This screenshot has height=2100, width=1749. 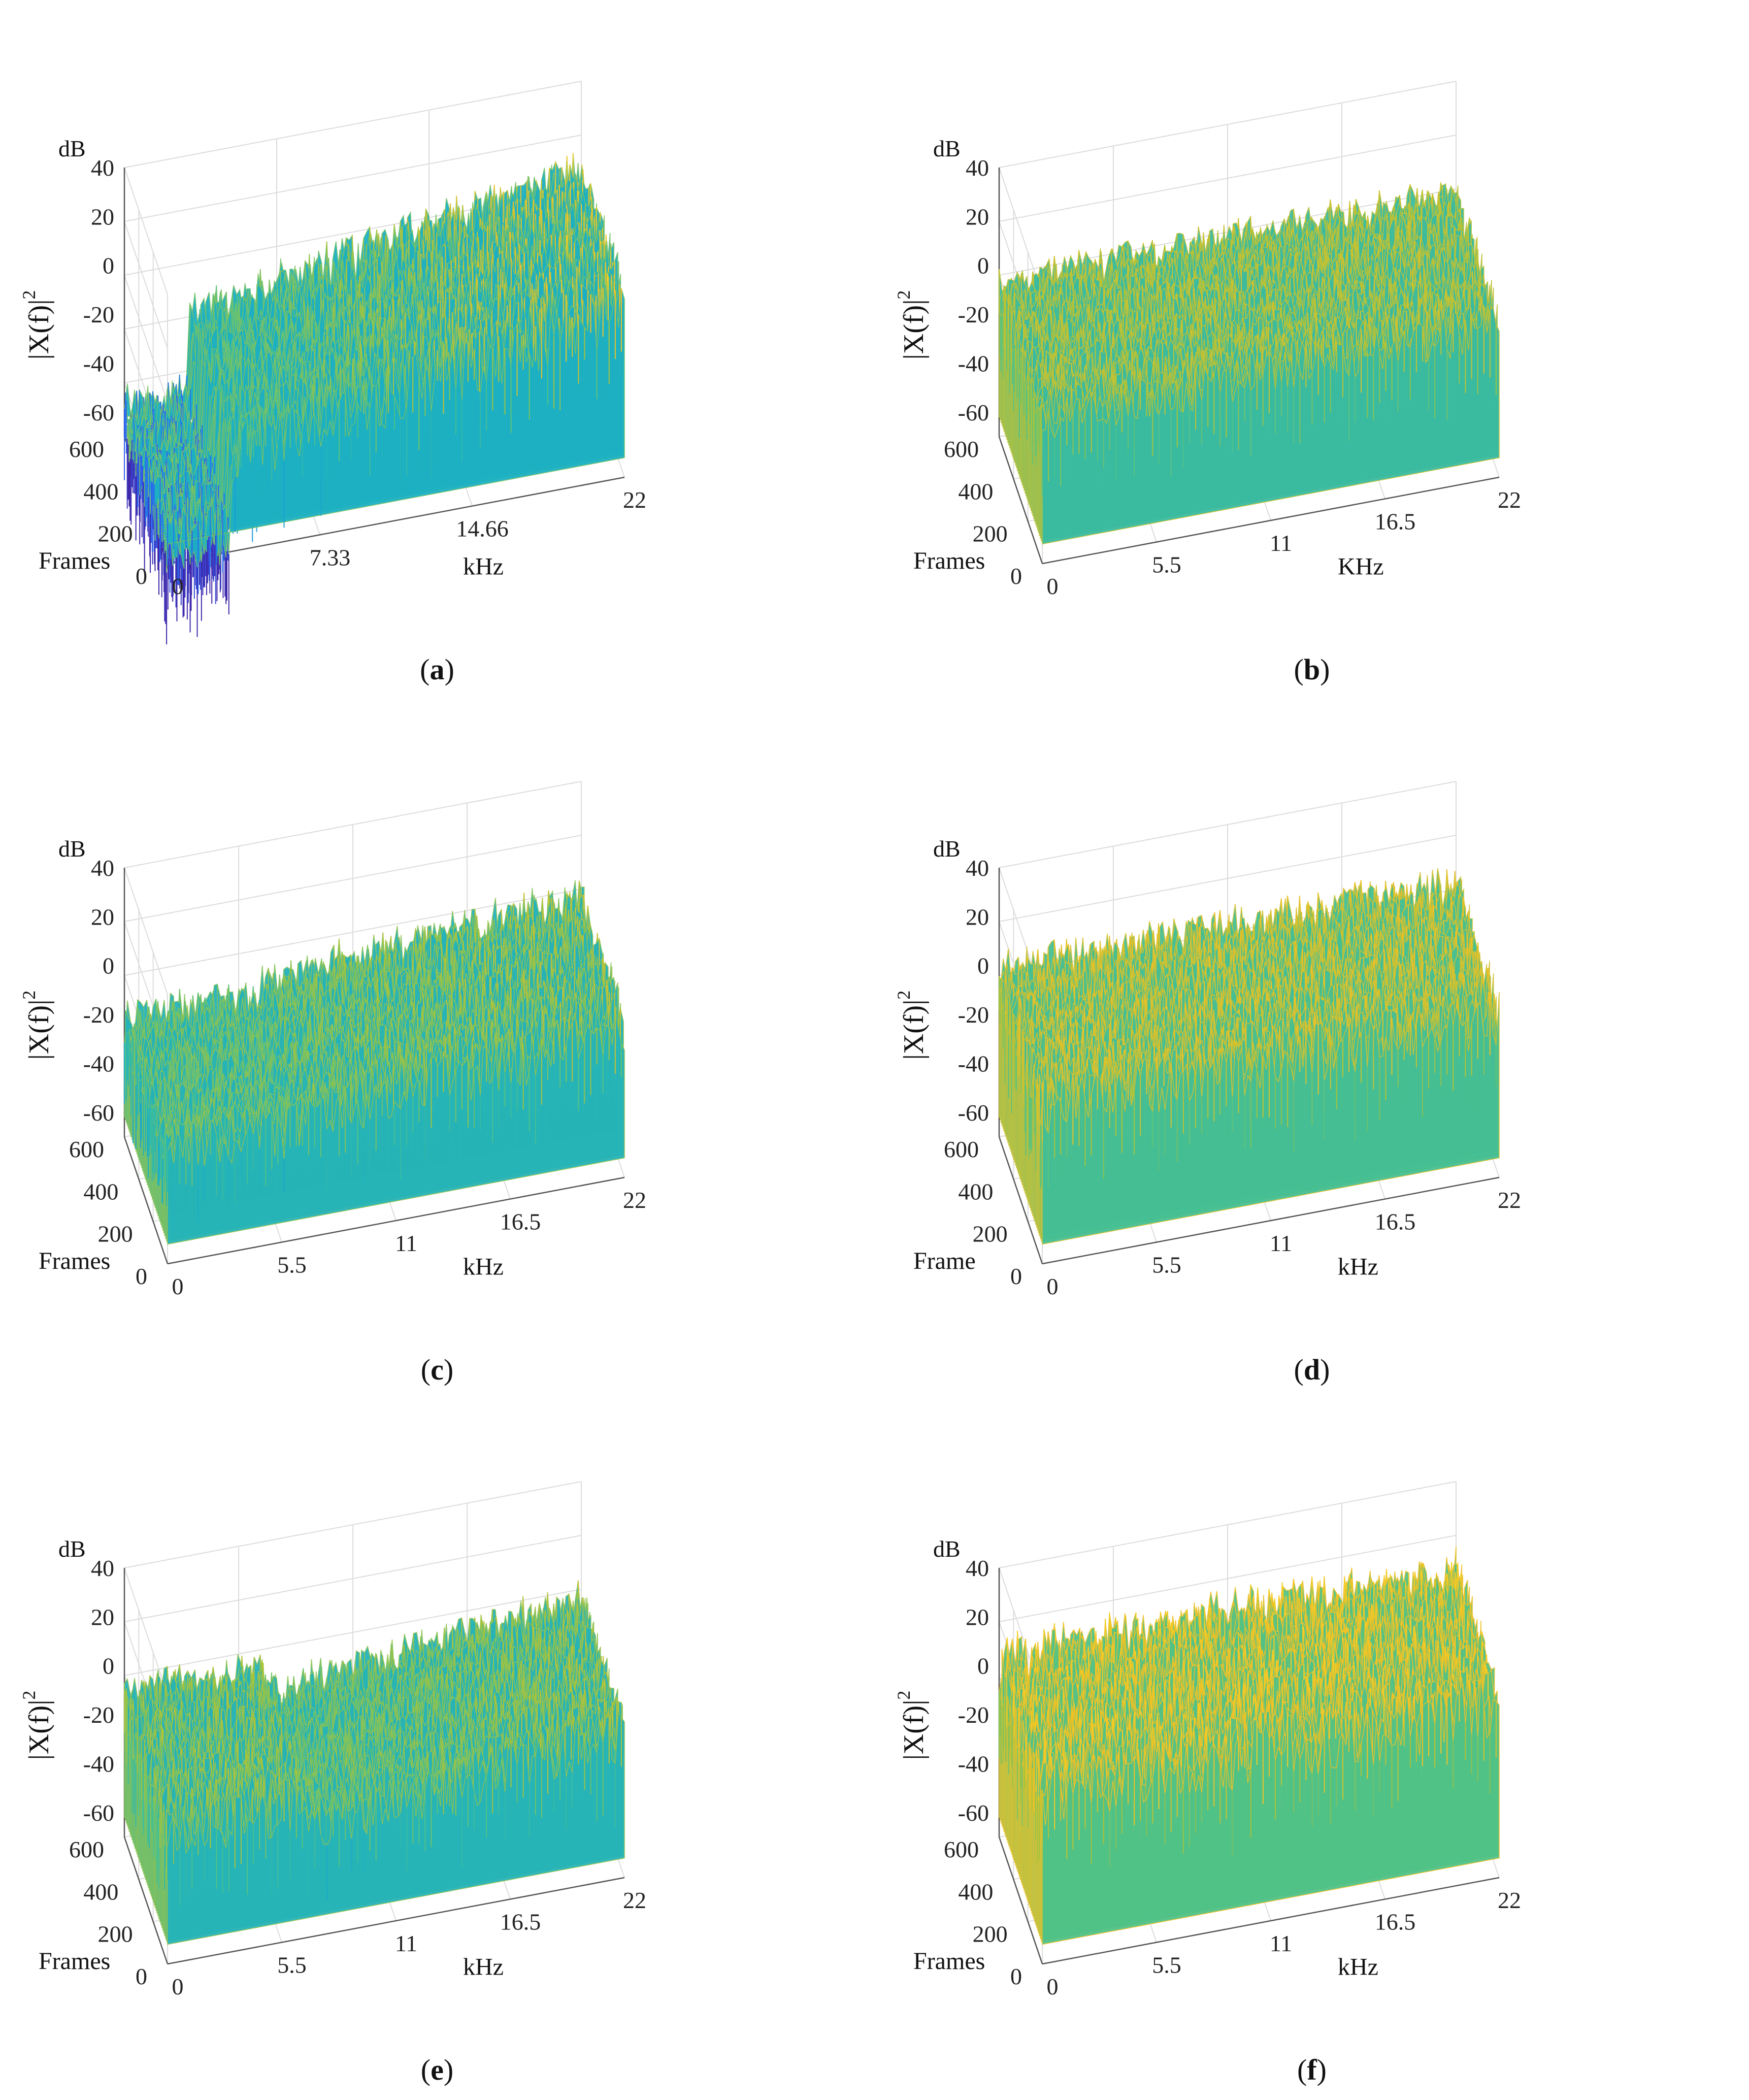 I want to click on x-tick-label: 0, so click(x=178, y=586).